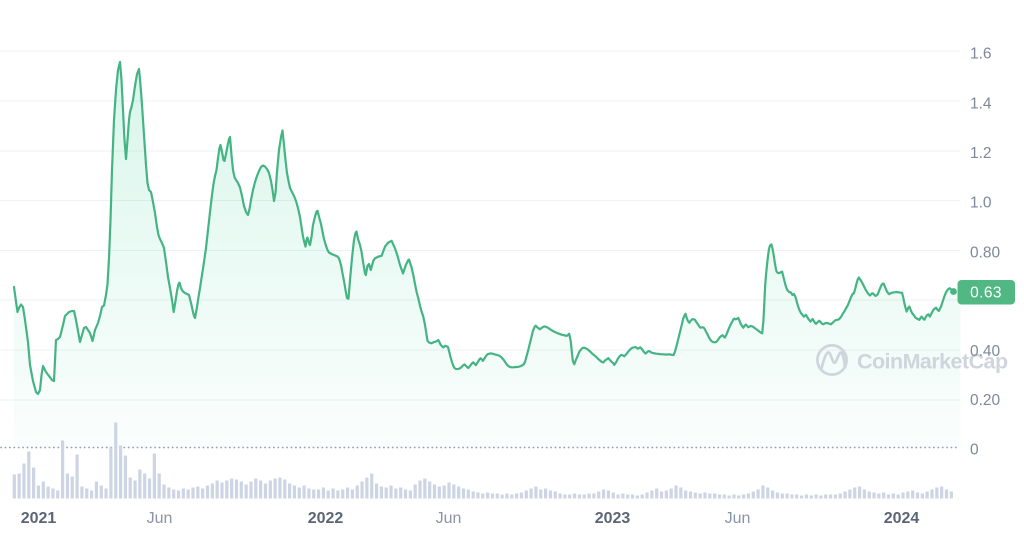  What do you see at coordinates (985, 351) in the screenshot?
I see `svg-text: 0.40` at bounding box center [985, 351].